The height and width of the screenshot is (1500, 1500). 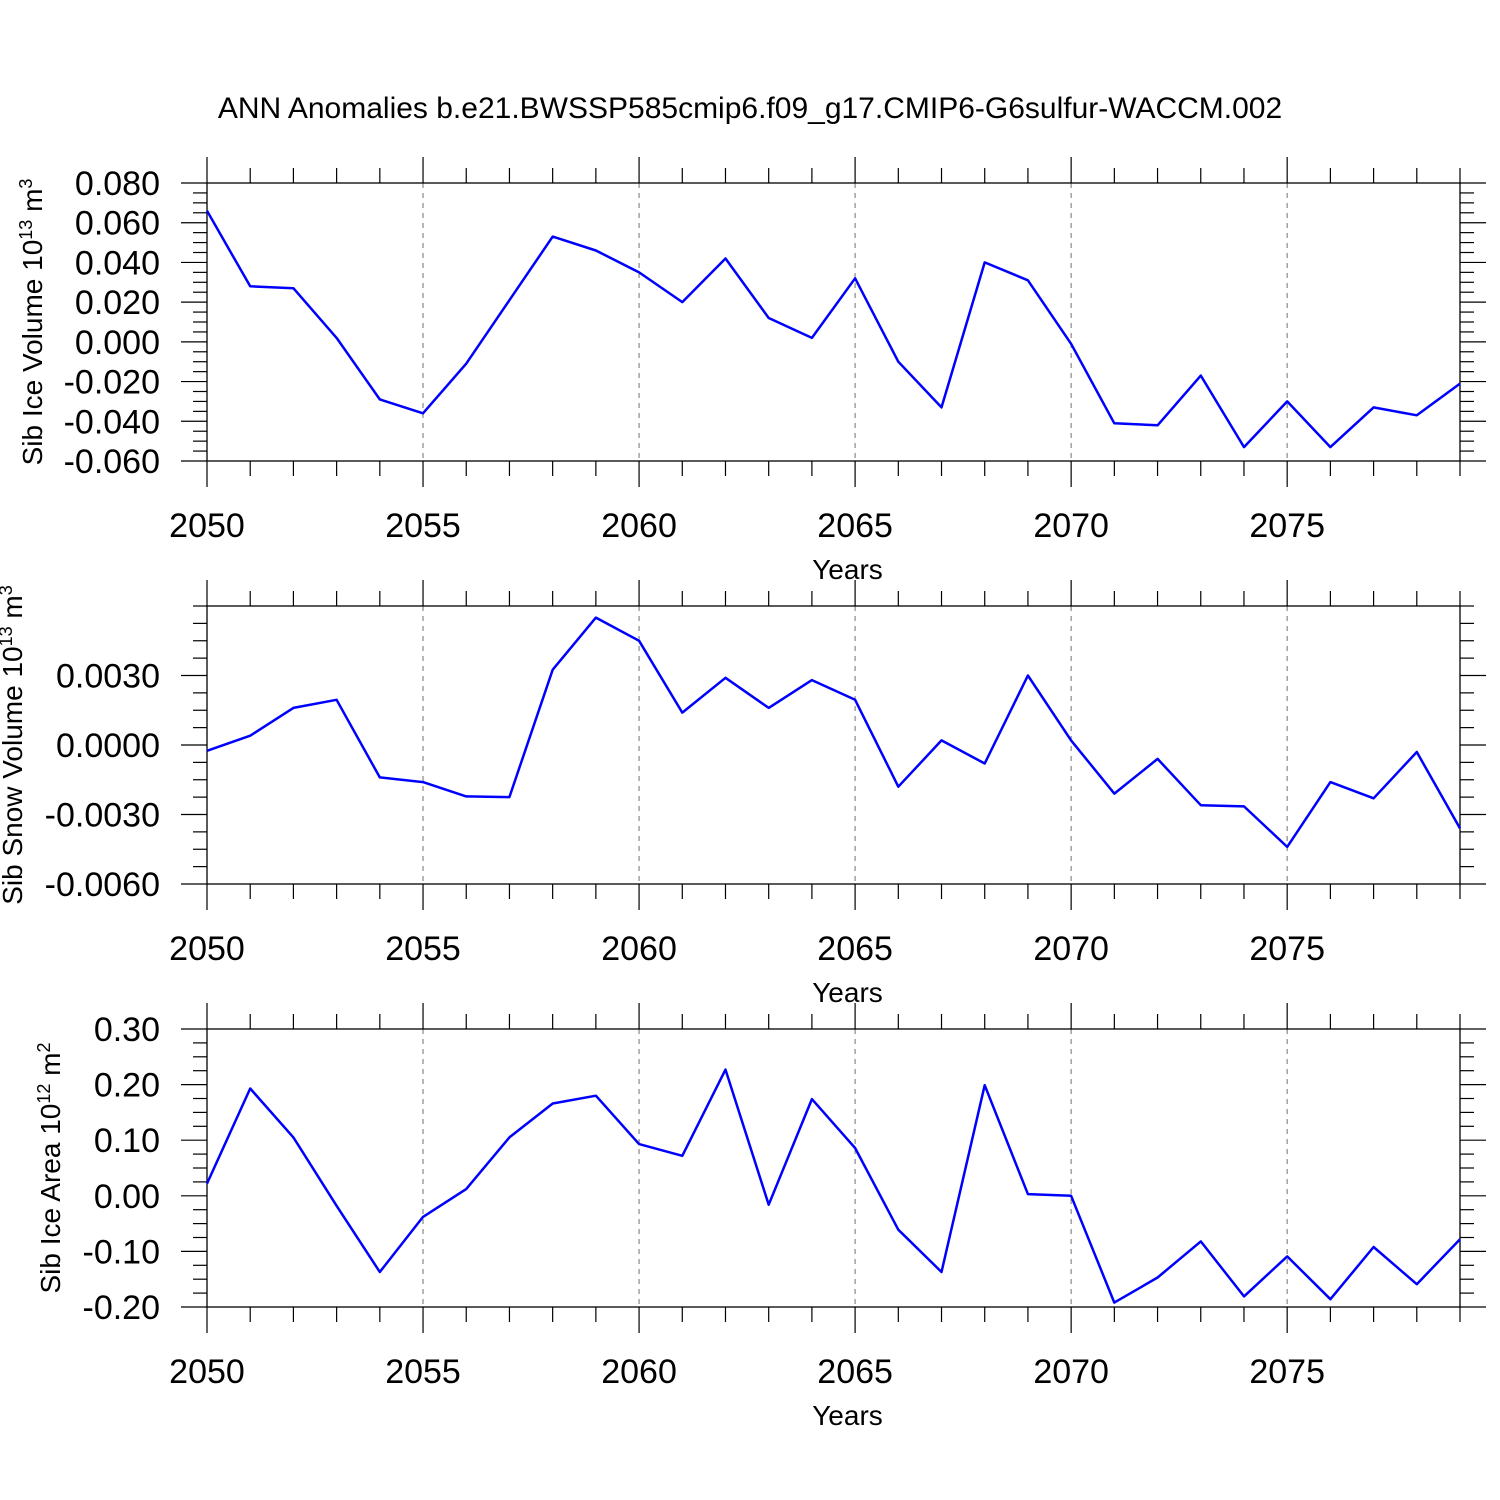 I want to click on y-tick-label: 0.080, so click(x=117, y=184).